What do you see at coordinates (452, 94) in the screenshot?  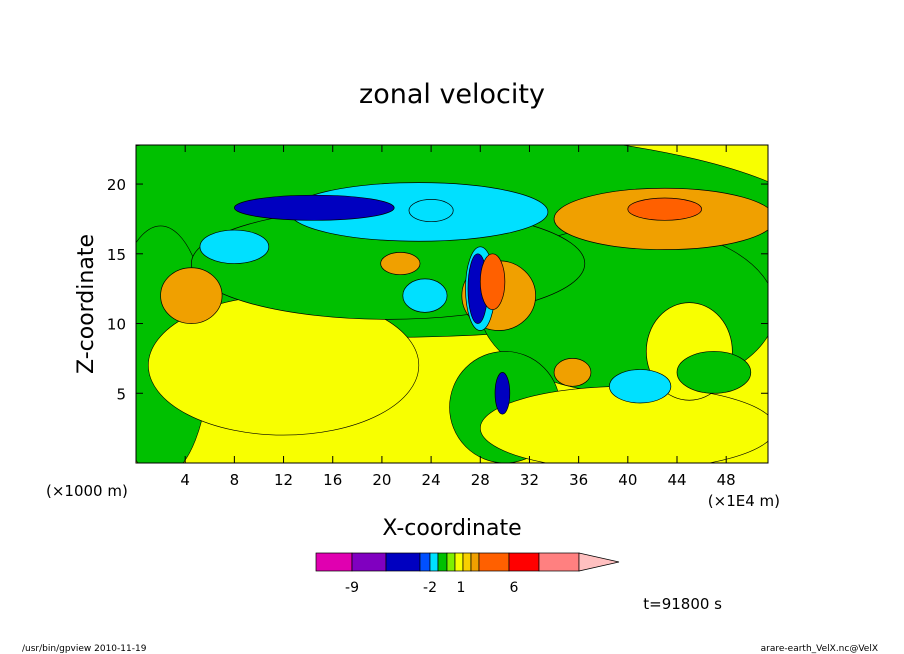 I see `chart-title: zonal velocity` at bounding box center [452, 94].